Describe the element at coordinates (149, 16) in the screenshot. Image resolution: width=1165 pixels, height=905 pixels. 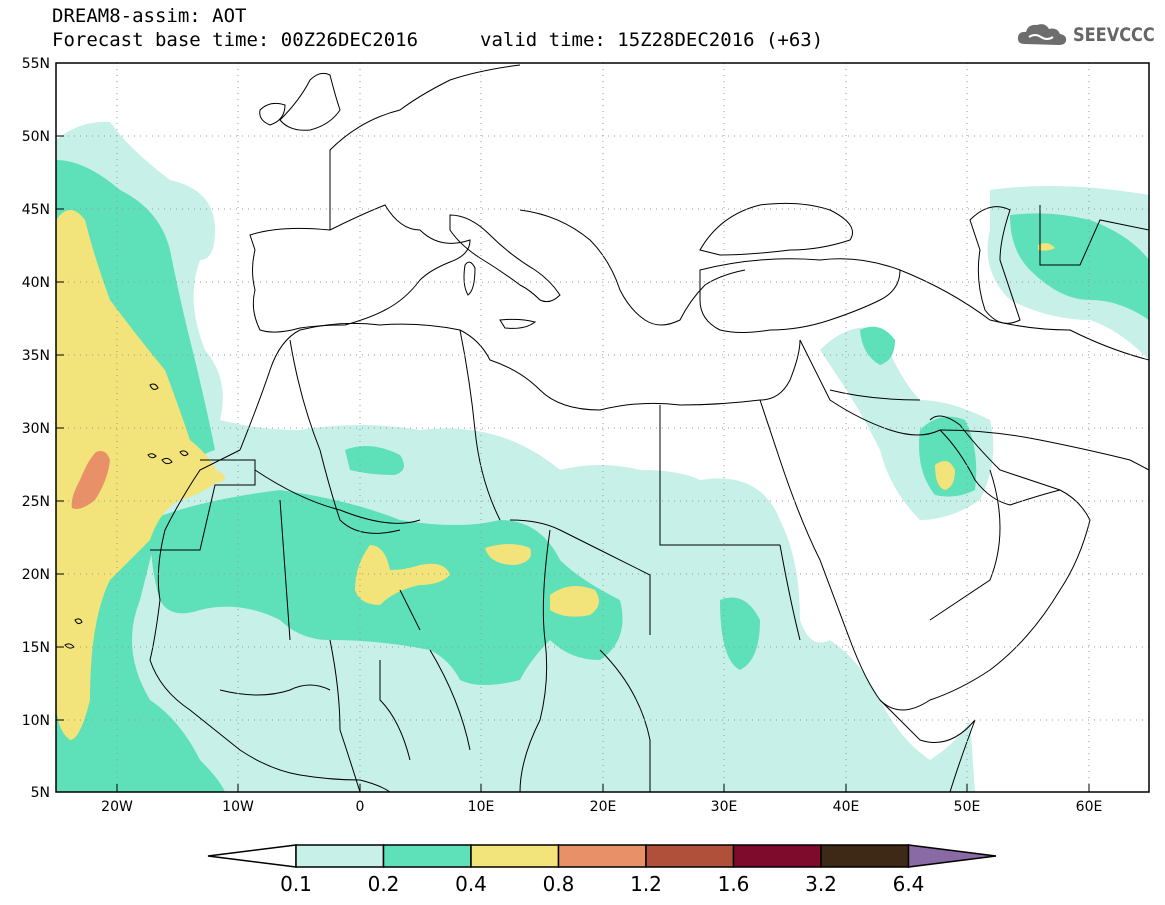
I see `map-title: DREAM8-assim: AOT` at that location.